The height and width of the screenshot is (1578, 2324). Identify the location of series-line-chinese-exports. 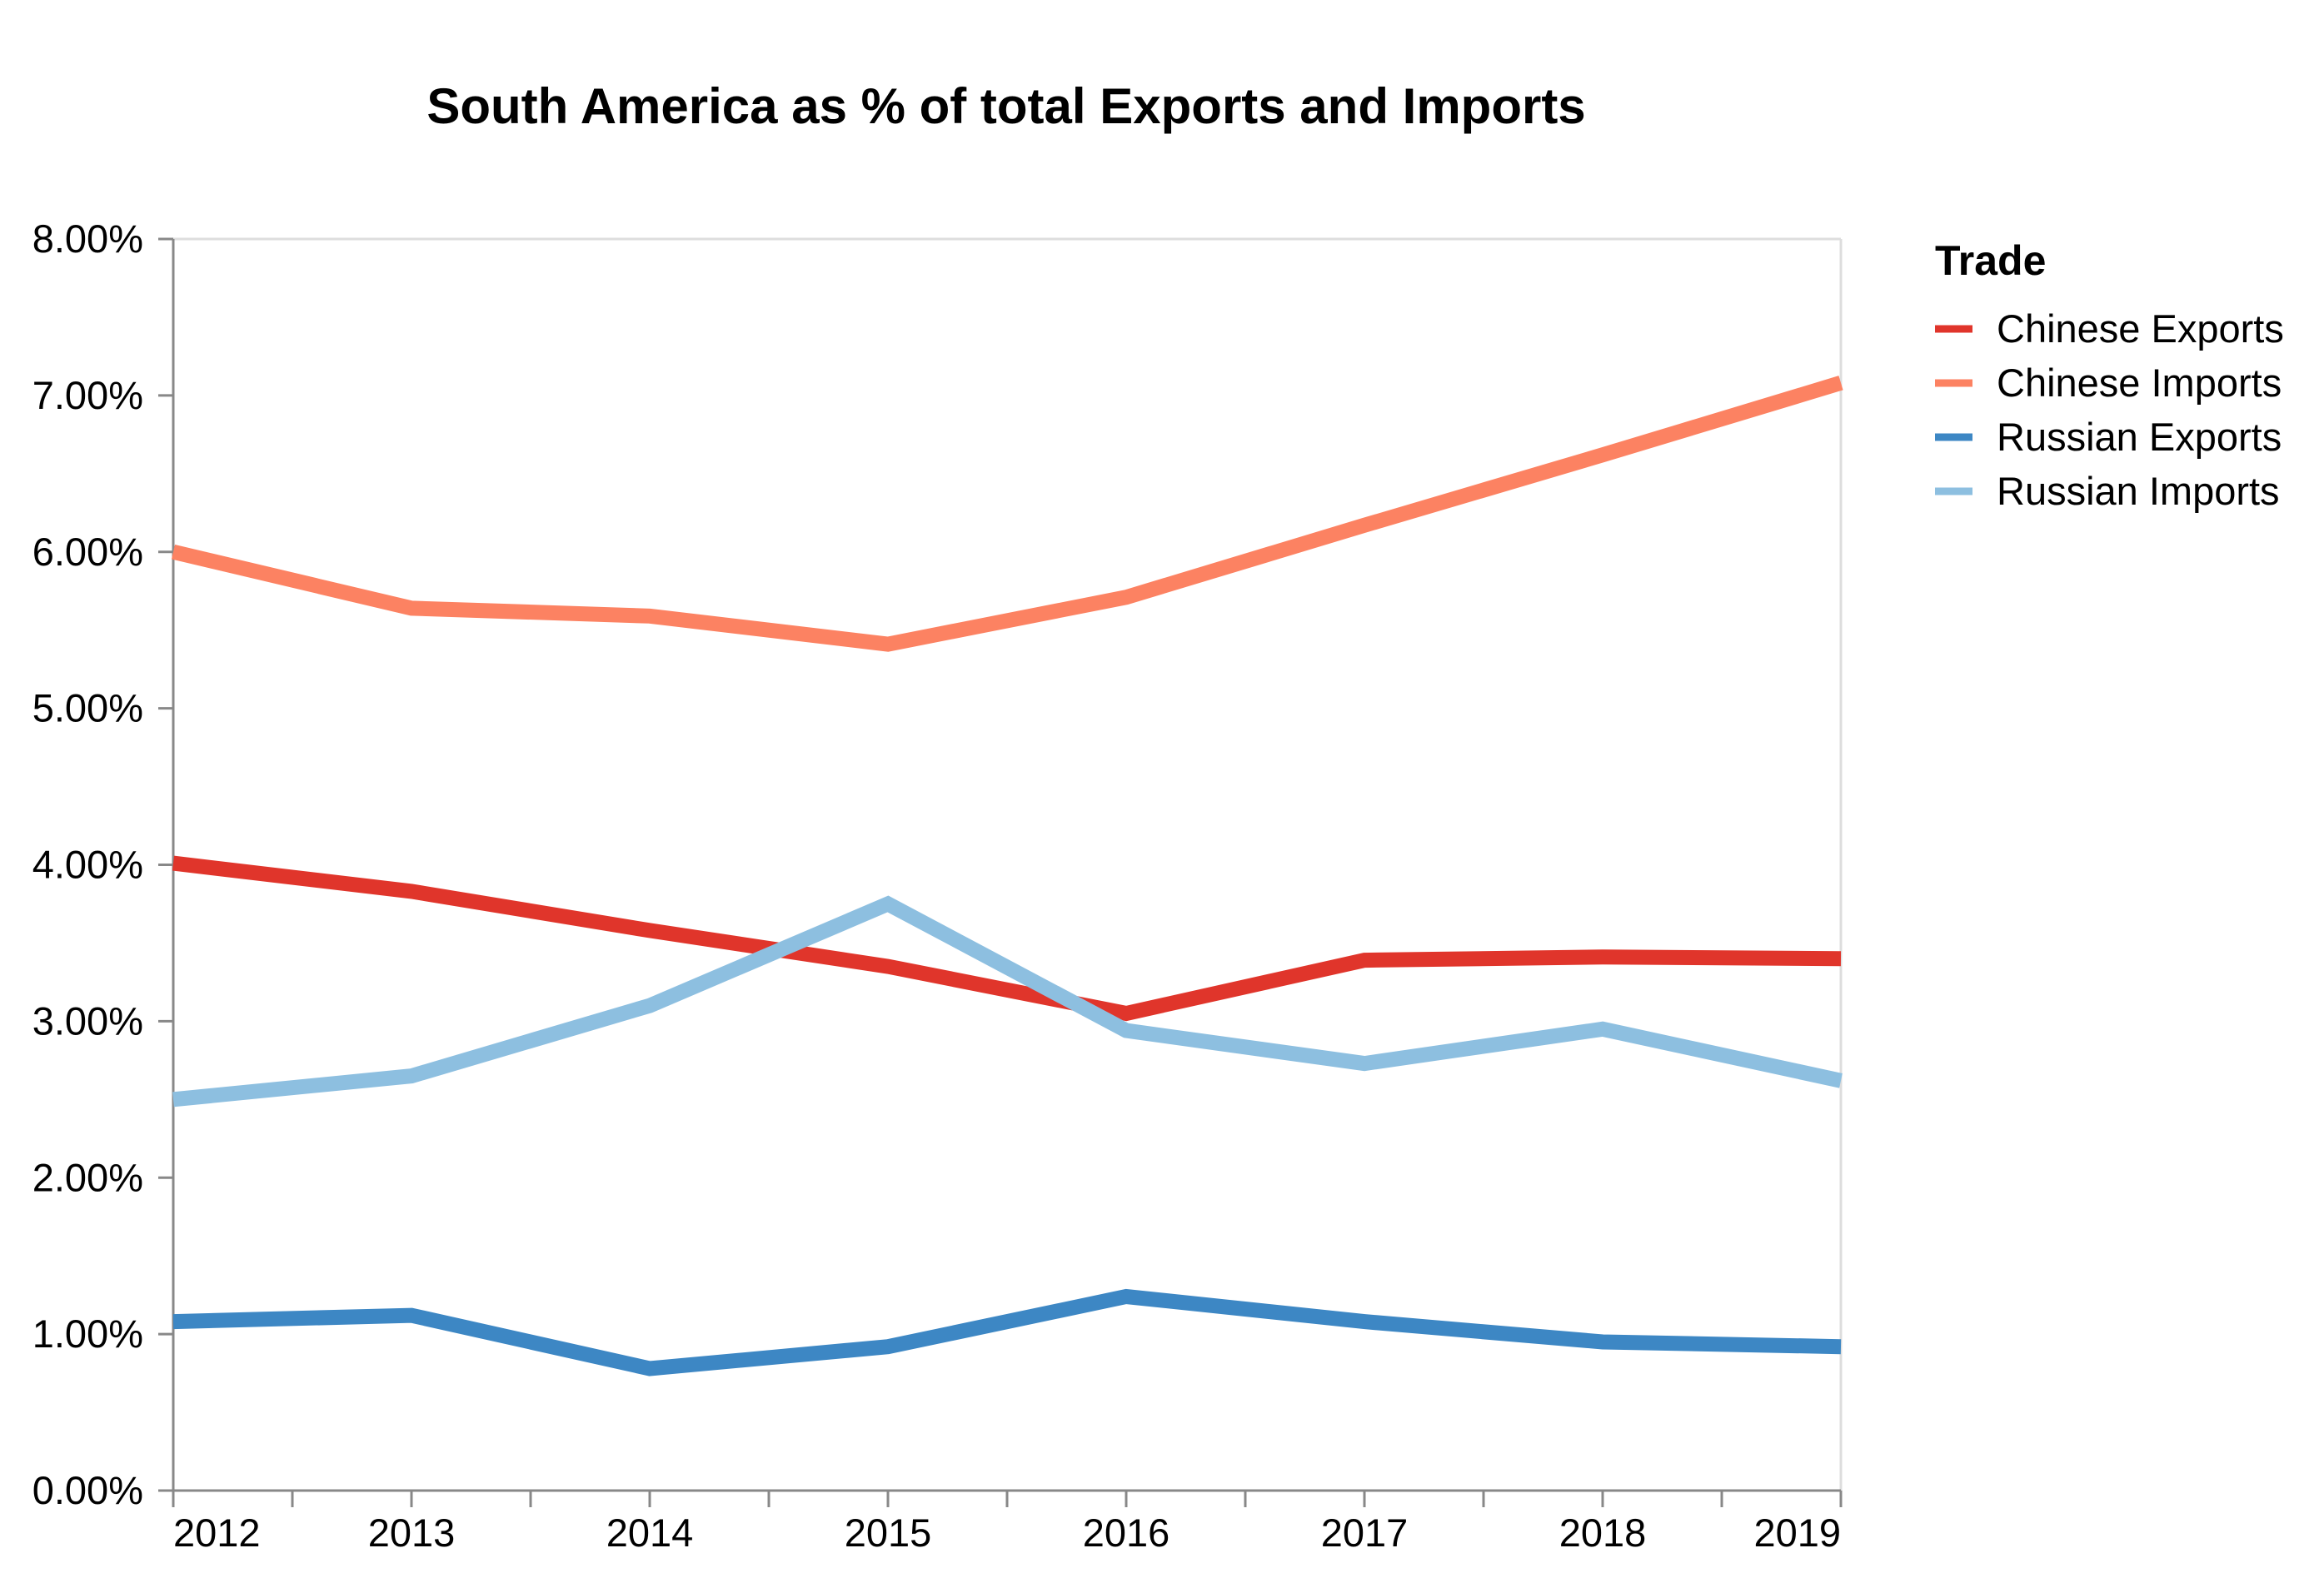
(1007, 938).